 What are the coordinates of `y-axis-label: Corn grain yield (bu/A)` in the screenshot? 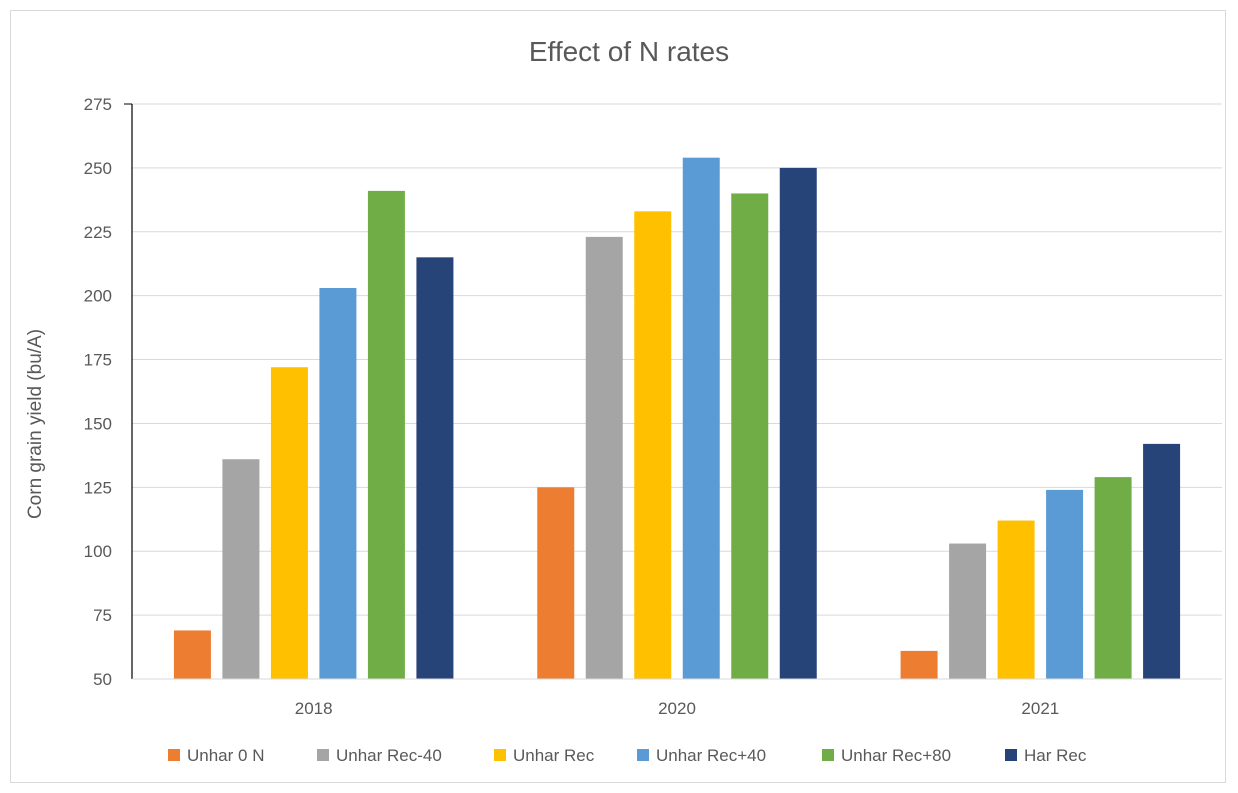 It's located at (35, 424).